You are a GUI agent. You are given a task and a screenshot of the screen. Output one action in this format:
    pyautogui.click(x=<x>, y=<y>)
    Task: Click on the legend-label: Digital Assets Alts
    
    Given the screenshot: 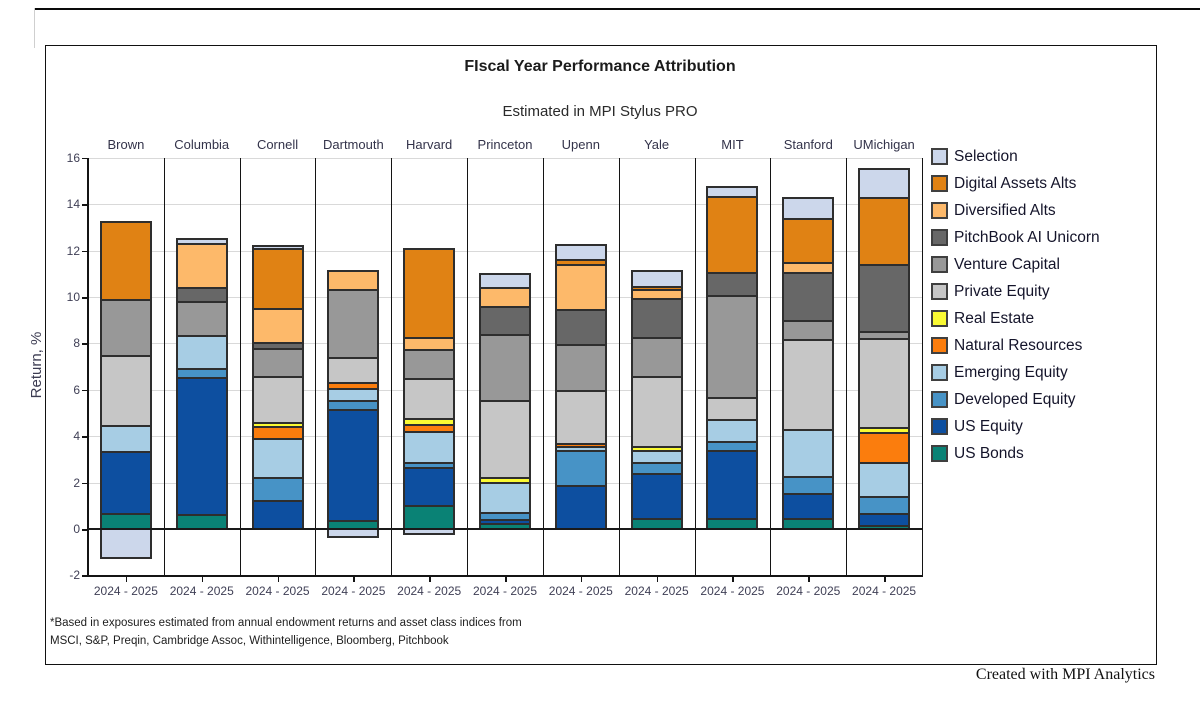 What is the action you would take?
    pyautogui.click(x=1015, y=183)
    